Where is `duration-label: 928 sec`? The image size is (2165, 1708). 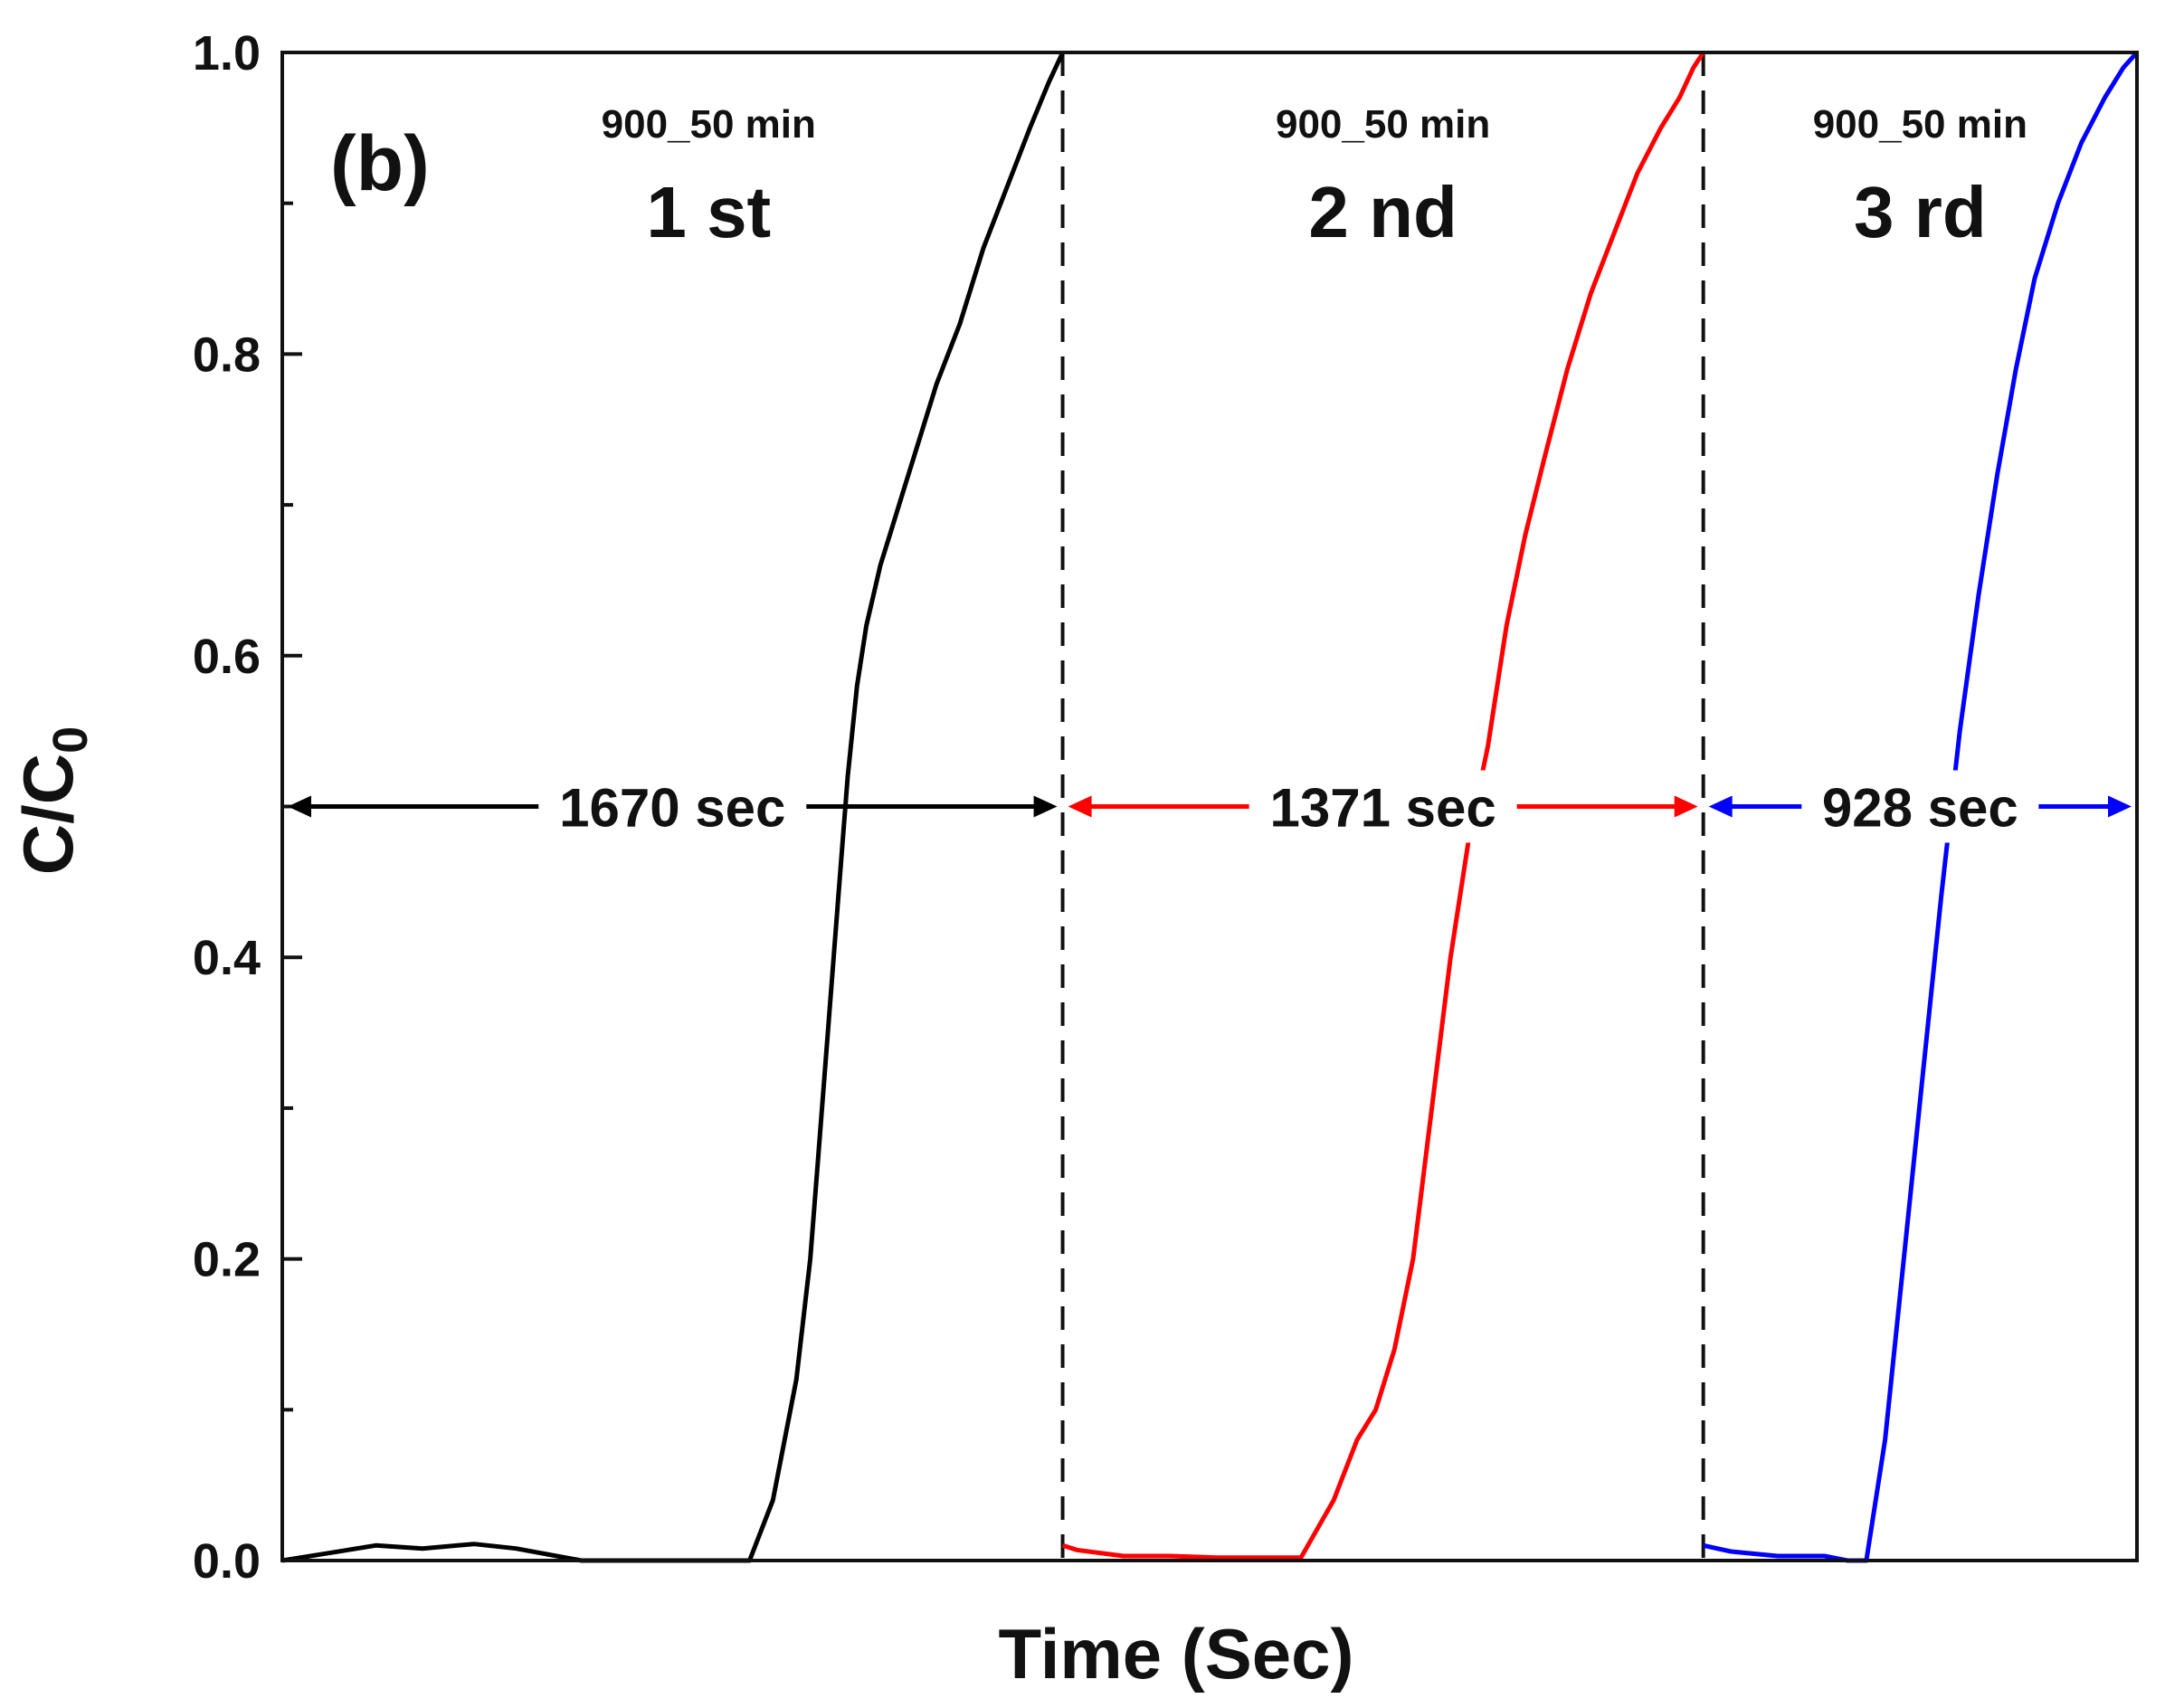 duration-label: 928 sec is located at coordinates (1920, 808).